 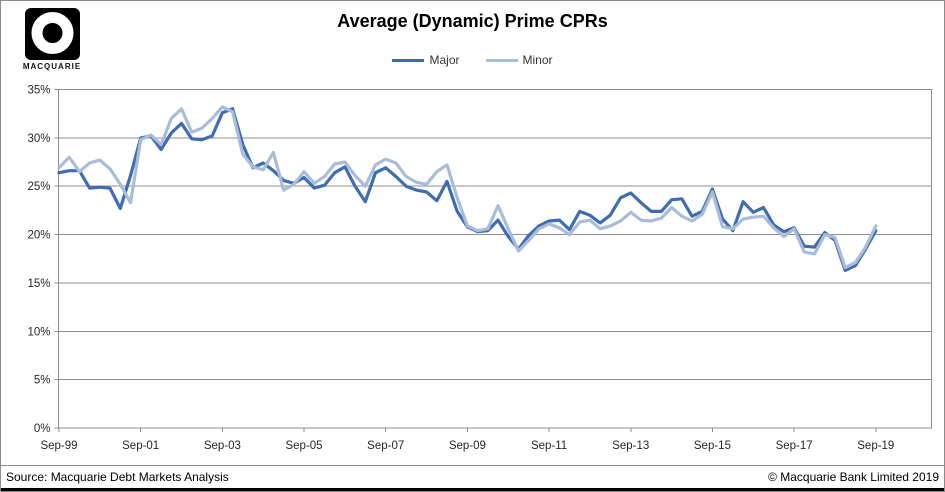 What do you see at coordinates (630, 446) in the screenshot?
I see `x-axis-label-Sep-13: Sep-13` at bounding box center [630, 446].